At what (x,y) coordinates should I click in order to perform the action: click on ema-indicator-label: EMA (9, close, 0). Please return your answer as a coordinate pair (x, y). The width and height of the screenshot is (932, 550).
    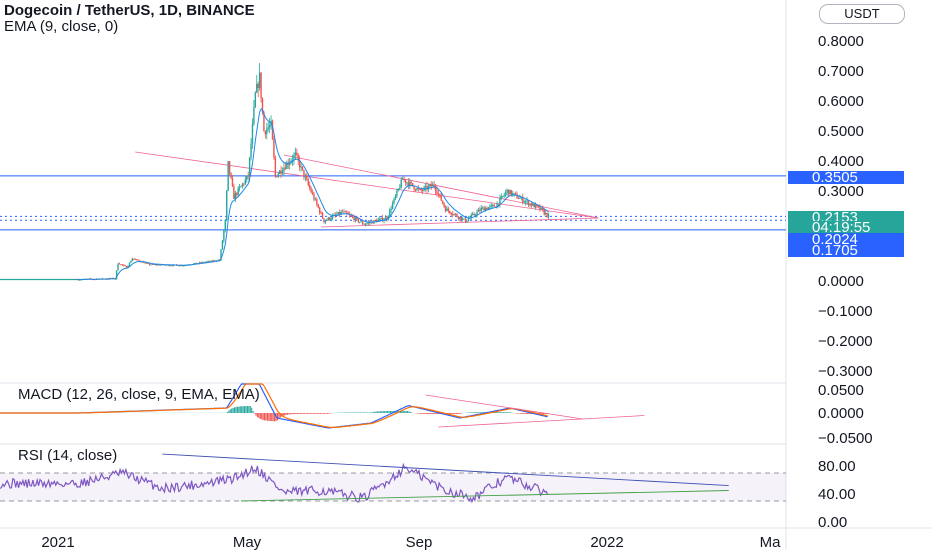
    Looking at the image, I should click on (61, 26).